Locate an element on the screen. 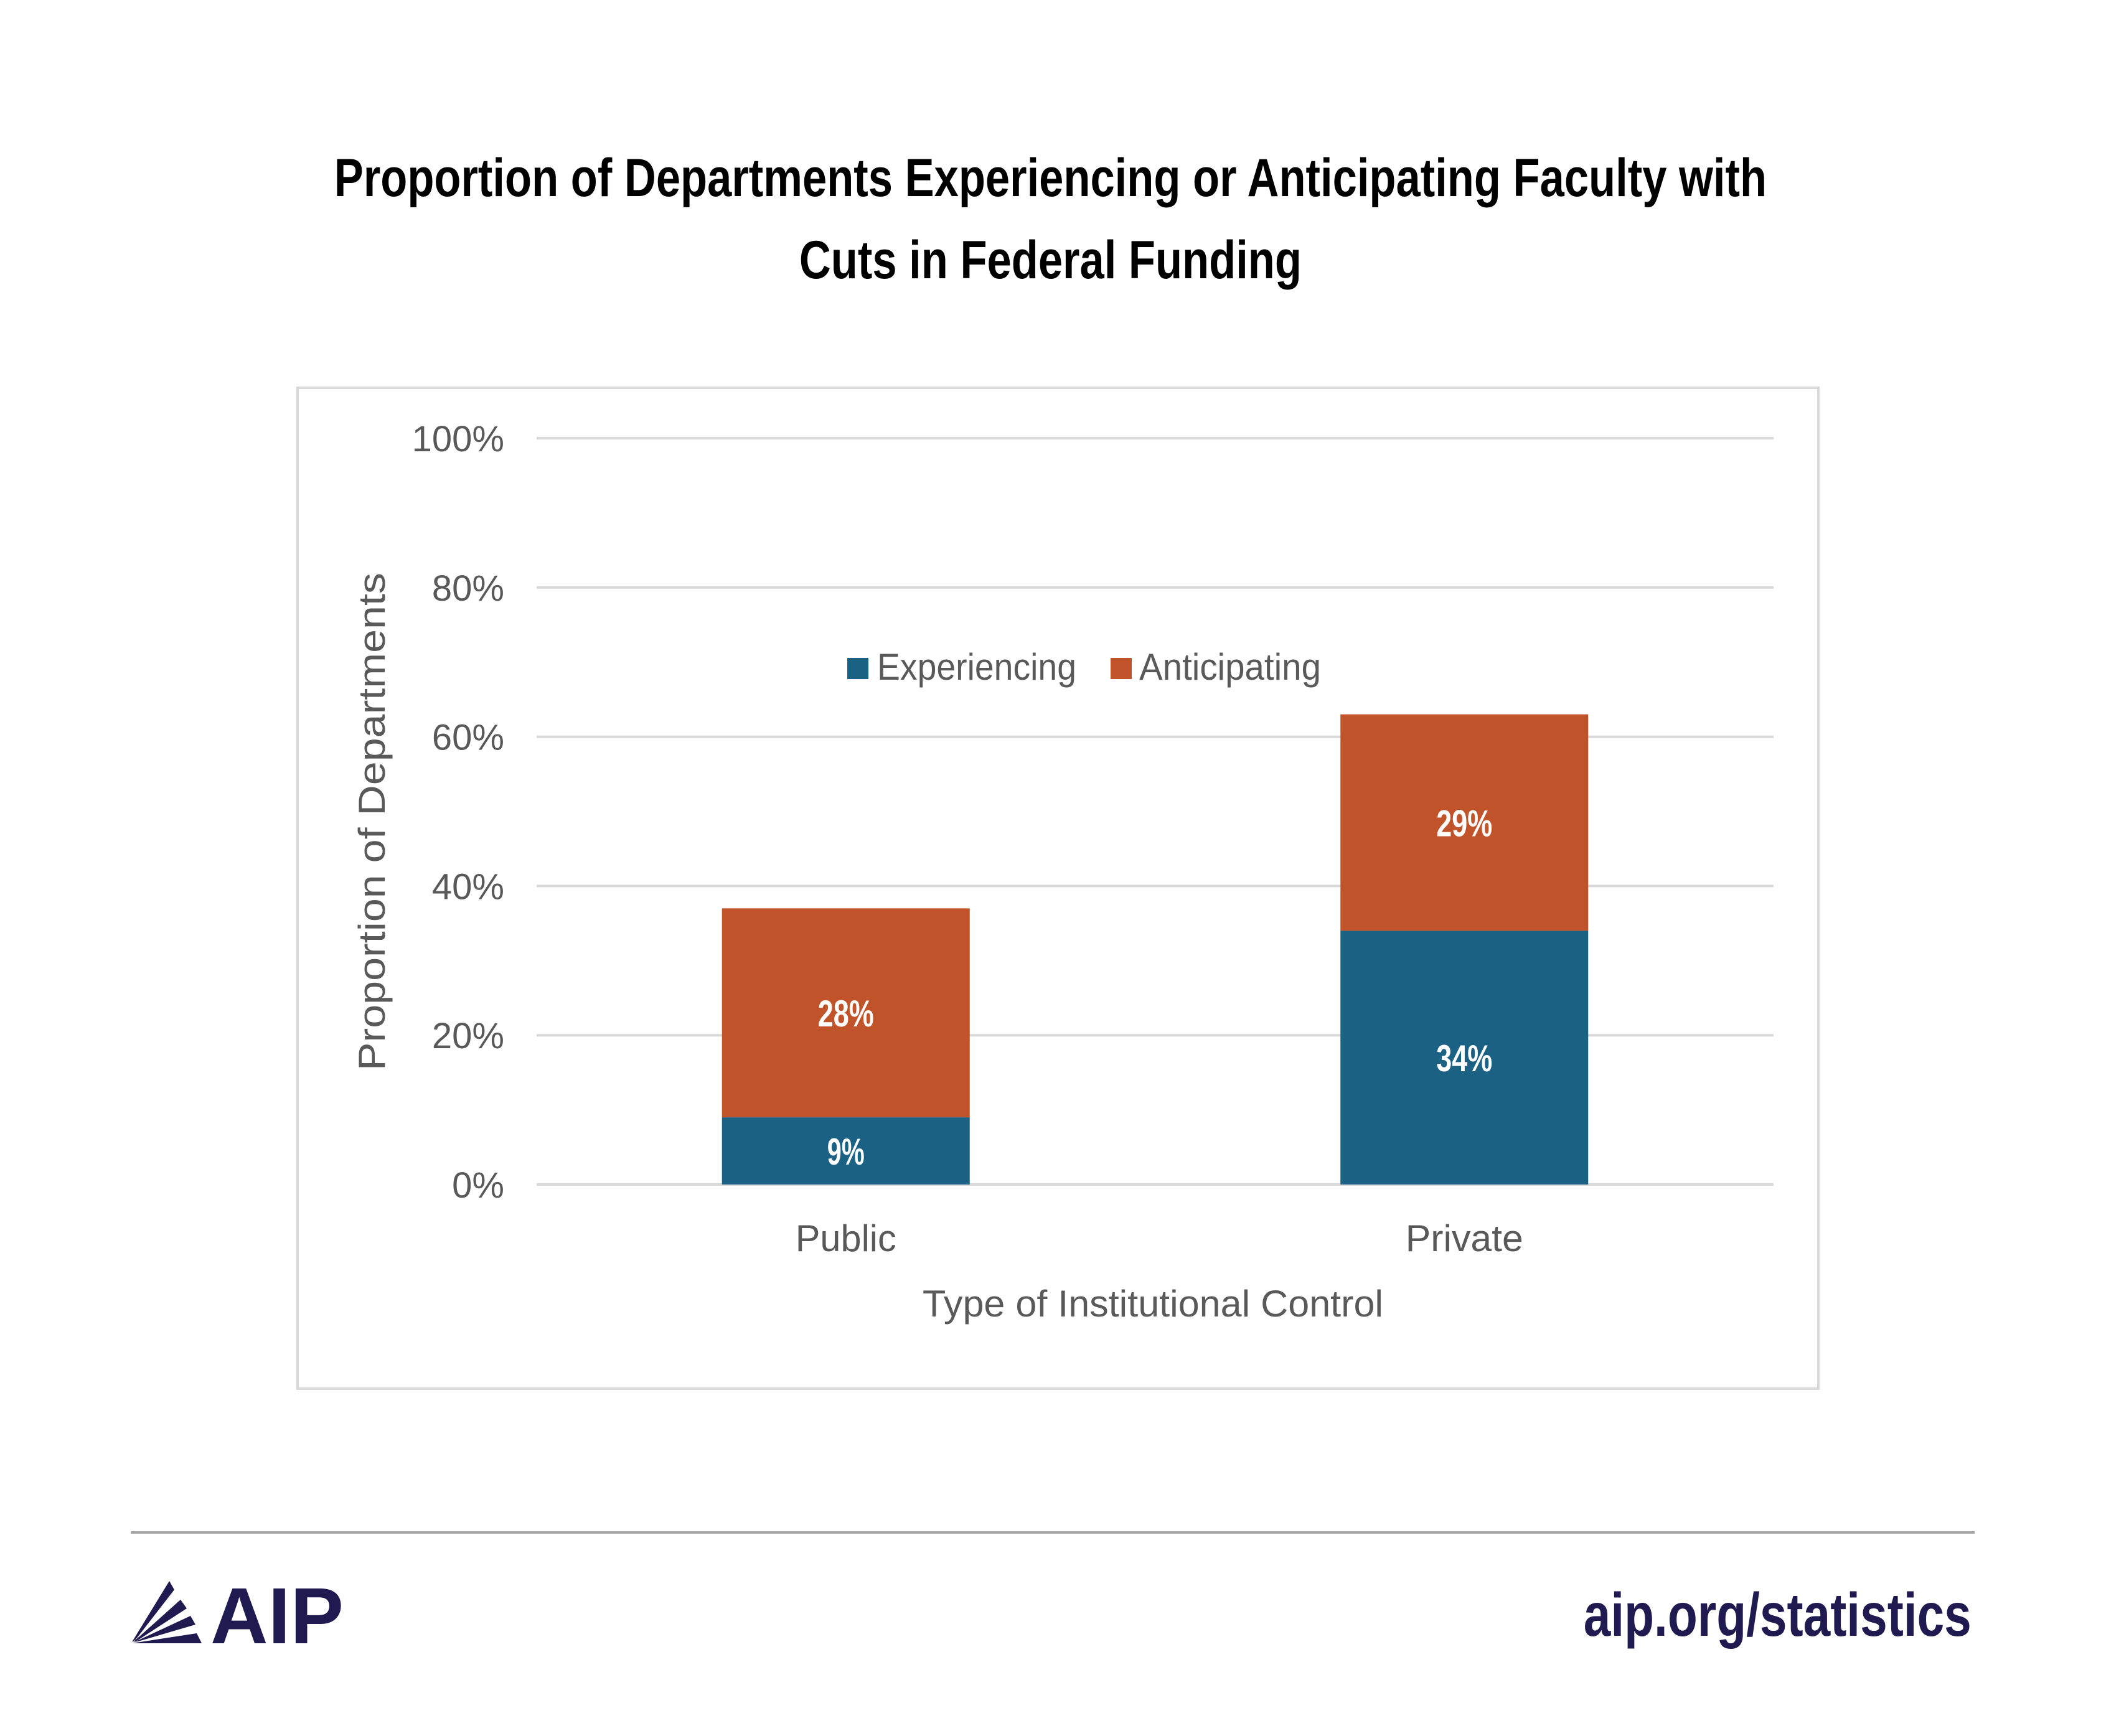  legend-item-anticipating: Anticipating is located at coordinates (1216, 667).